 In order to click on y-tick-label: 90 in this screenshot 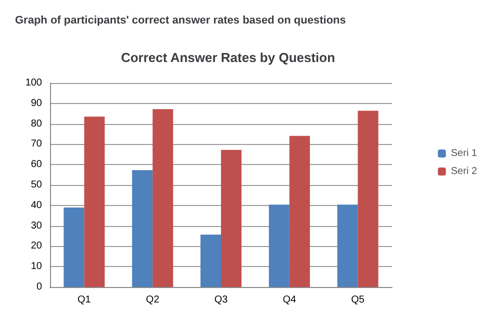, I will do `click(36, 103)`.